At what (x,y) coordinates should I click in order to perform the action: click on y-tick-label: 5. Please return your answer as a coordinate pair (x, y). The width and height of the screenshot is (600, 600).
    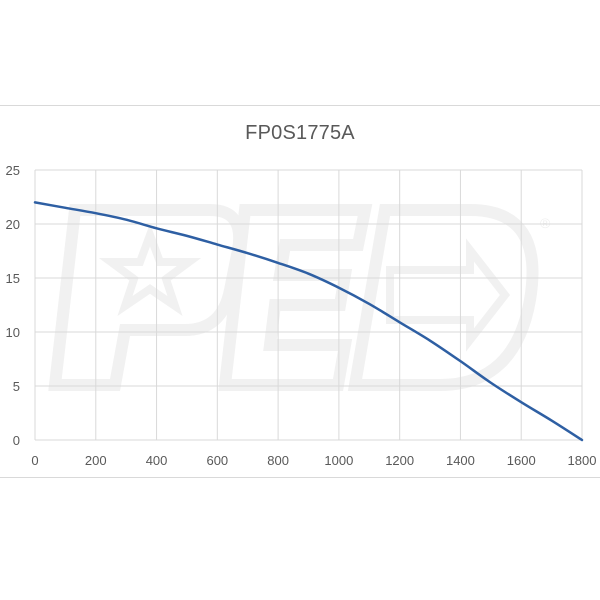
    Looking at the image, I should click on (16, 386).